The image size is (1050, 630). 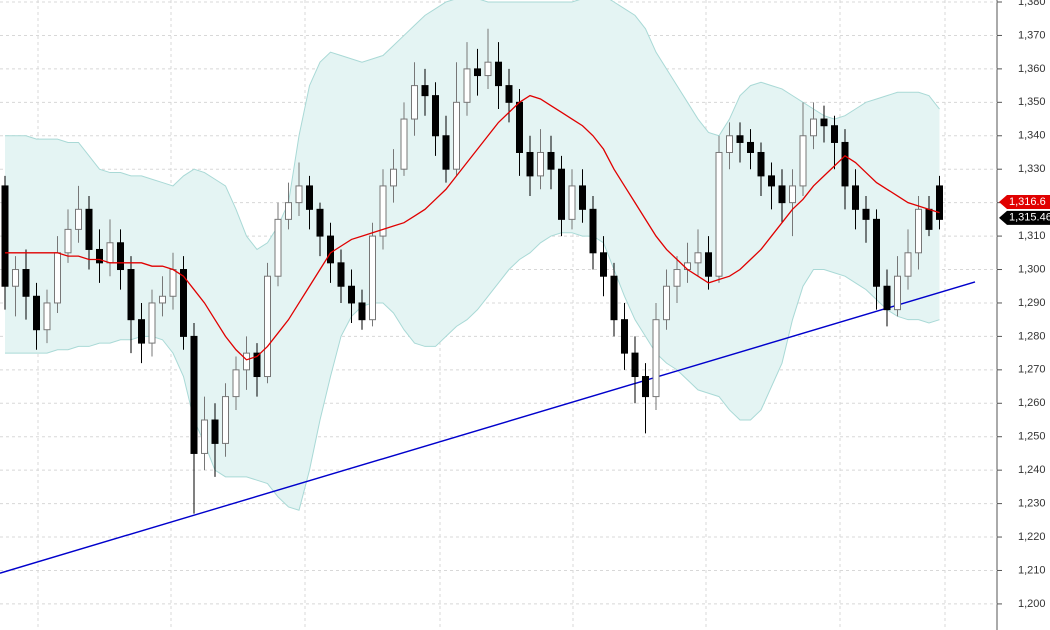 I want to click on y-tick-label: 1,350, so click(x=1032, y=102).